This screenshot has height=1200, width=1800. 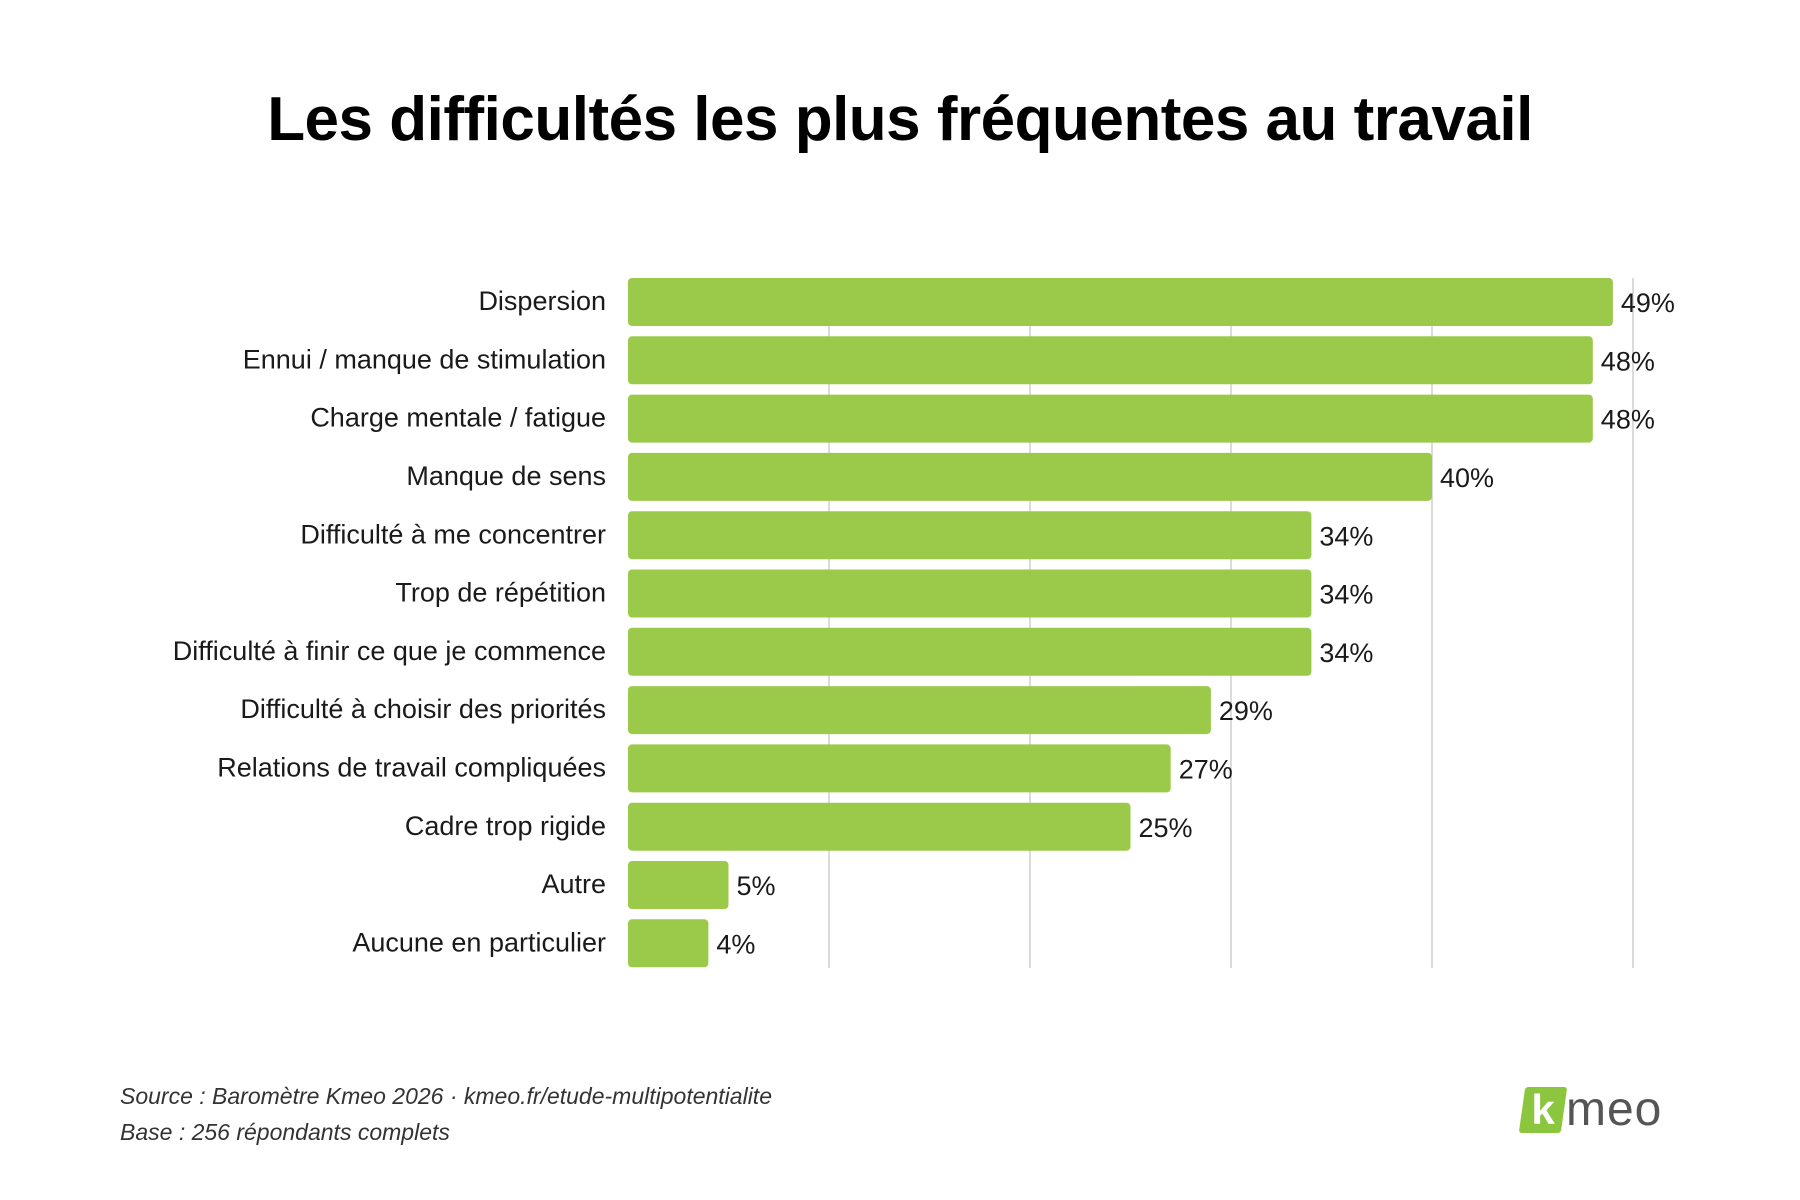 I want to click on category-label: Relations de travail compliquées, so click(x=411, y=768).